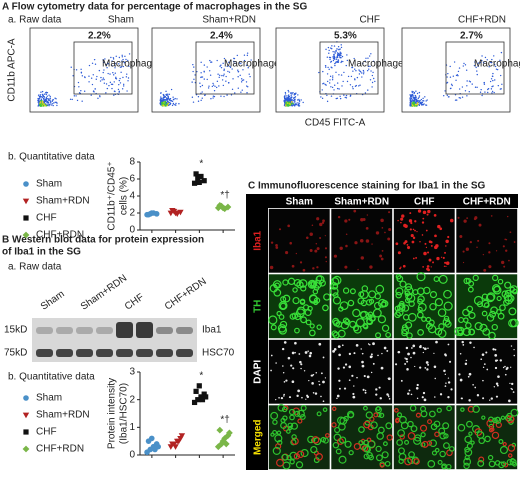 This screenshot has height=477, width=520. I want to click on y-axis-label: CD11b APC-A, so click(12, 70).